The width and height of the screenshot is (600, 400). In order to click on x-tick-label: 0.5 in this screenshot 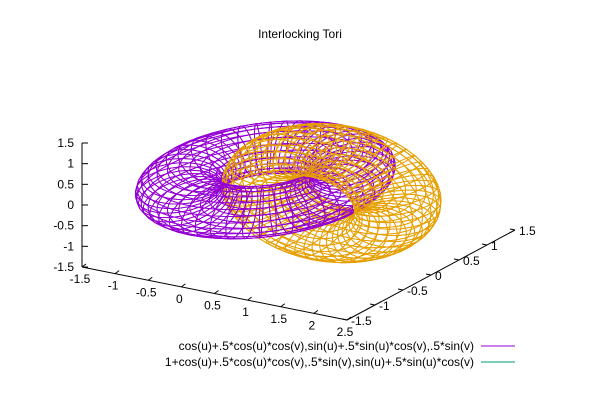, I will do `click(212, 306)`.